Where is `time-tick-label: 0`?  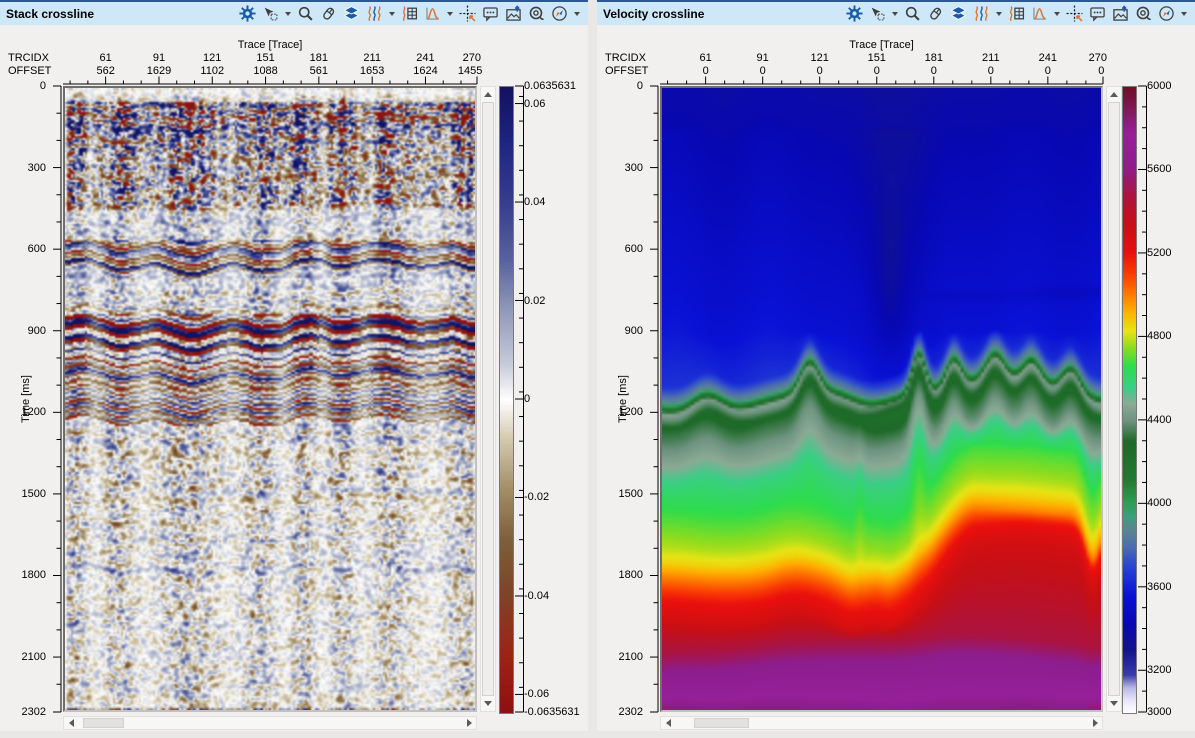
time-tick-label: 0 is located at coordinates (639, 86).